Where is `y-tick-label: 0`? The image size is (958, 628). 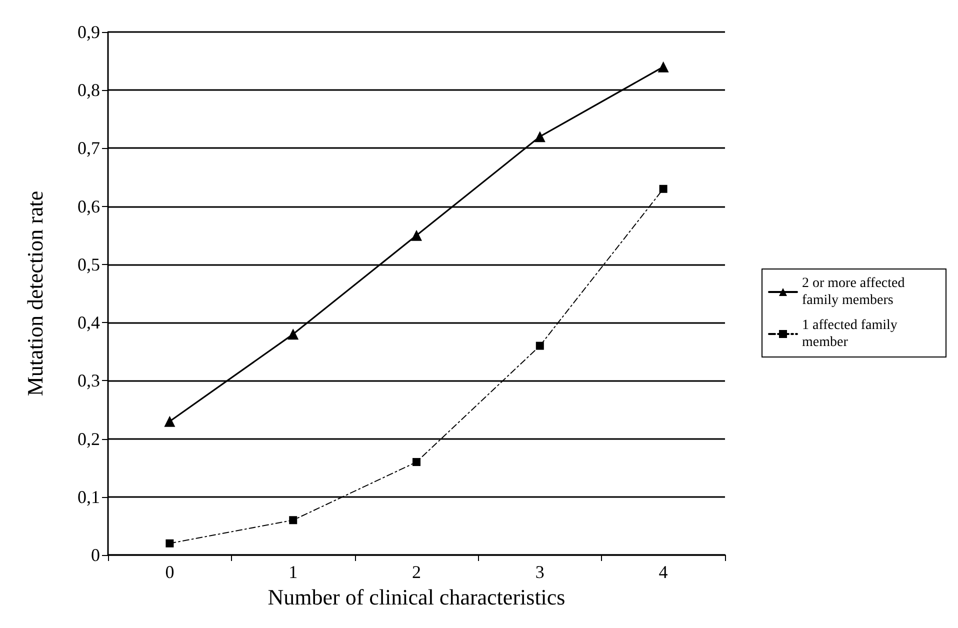
y-tick-label: 0 is located at coordinates (95, 555).